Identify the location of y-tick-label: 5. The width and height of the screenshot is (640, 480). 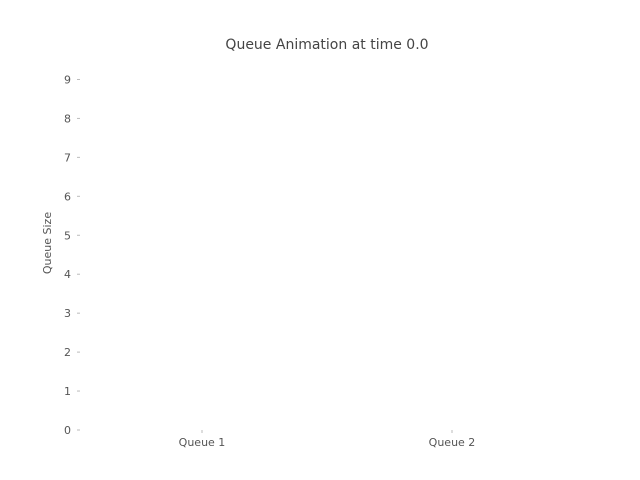
(67, 235).